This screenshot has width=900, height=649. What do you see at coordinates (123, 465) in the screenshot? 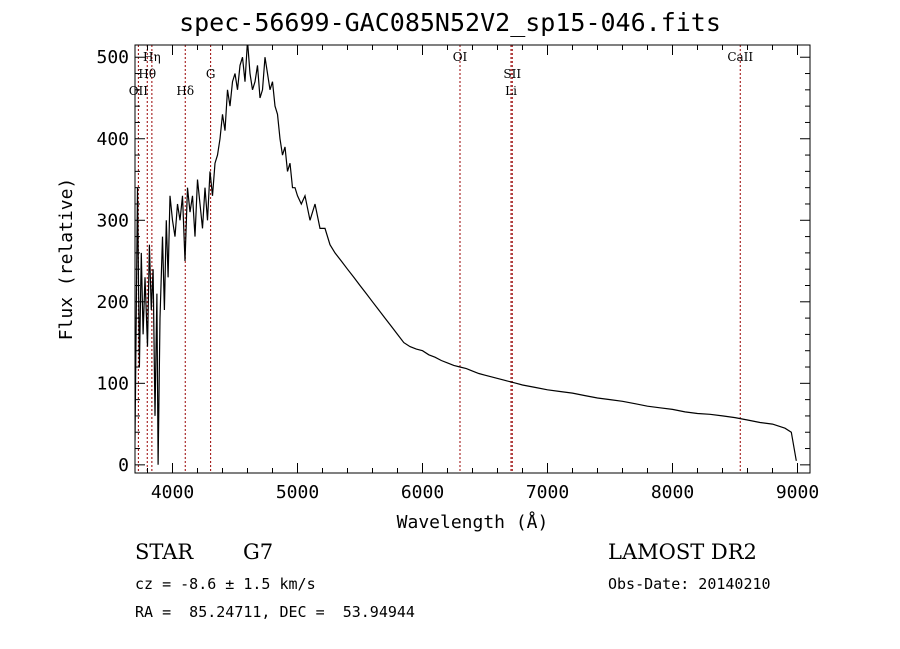
I see `y-tick-label: 0` at bounding box center [123, 465].